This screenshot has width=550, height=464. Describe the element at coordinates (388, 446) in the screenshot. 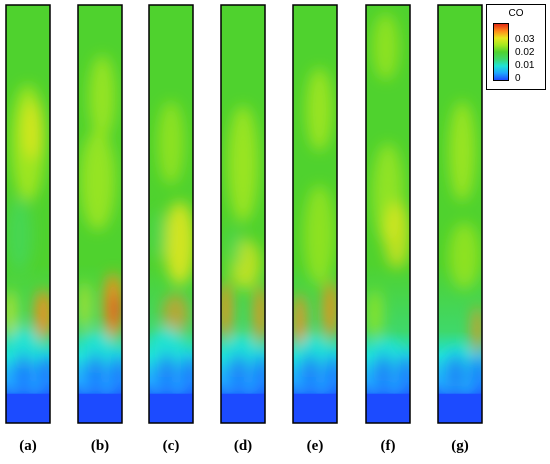

I see `panel-label: (f)` at that location.